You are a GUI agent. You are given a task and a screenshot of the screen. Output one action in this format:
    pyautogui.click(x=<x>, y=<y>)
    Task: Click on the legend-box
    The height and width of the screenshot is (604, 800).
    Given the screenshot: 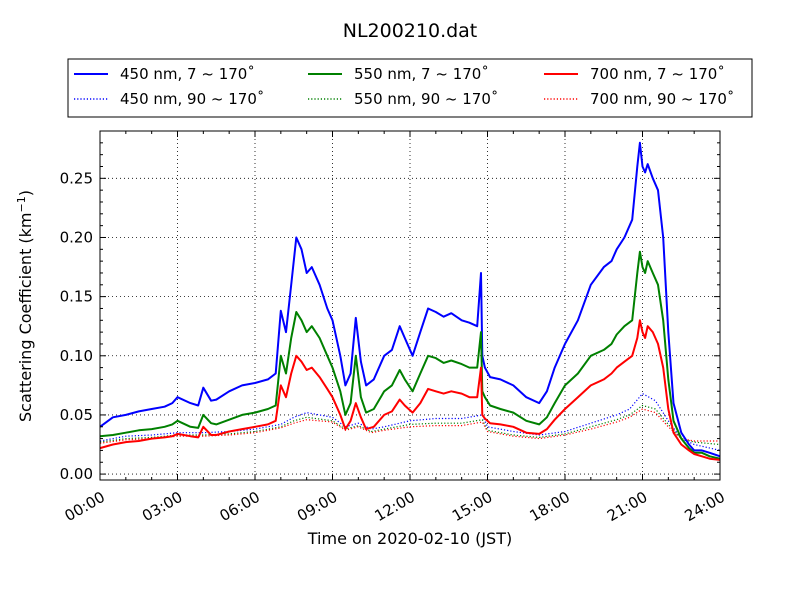 What is the action you would take?
    pyautogui.click(x=410, y=88)
    